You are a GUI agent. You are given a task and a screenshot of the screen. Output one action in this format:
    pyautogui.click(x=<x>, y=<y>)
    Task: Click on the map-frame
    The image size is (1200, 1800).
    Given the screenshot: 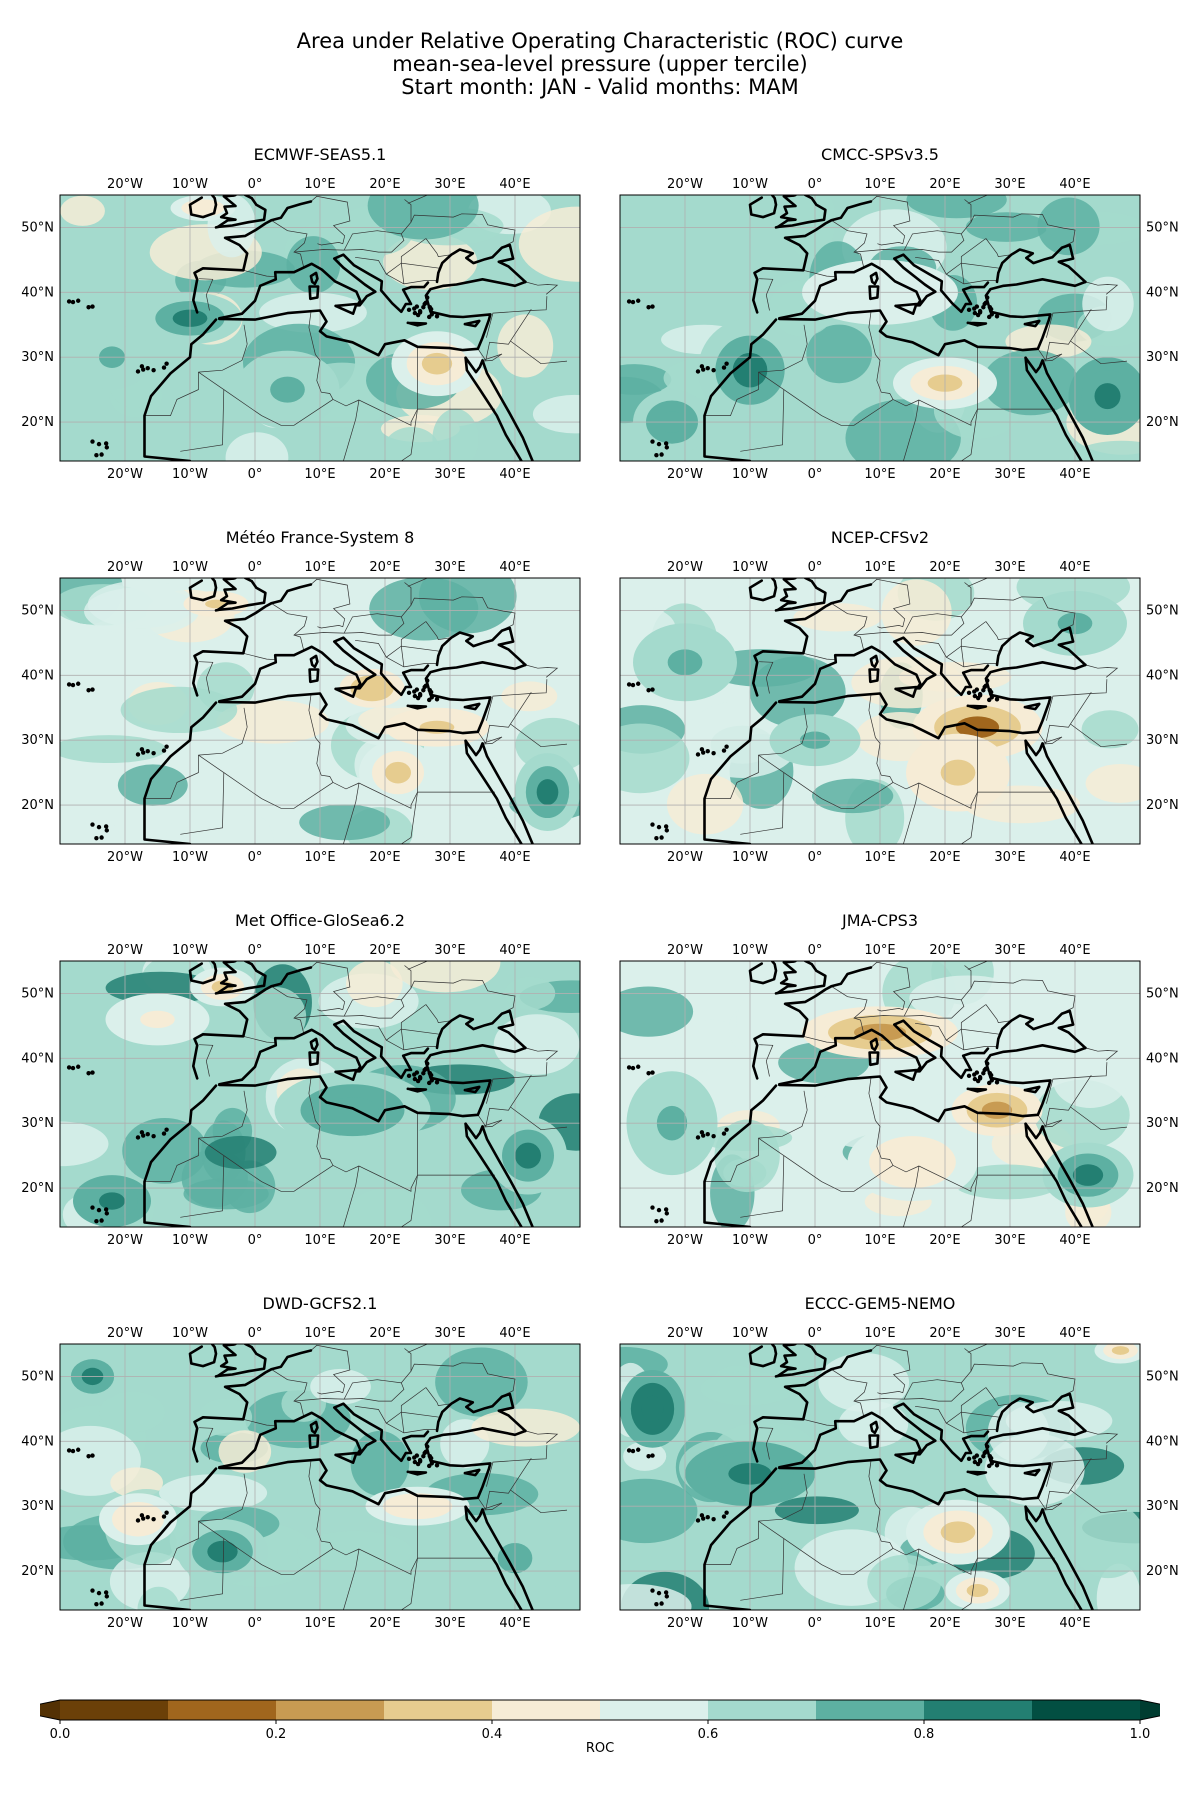 What is the action you would take?
    pyautogui.click(x=880, y=1094)
    